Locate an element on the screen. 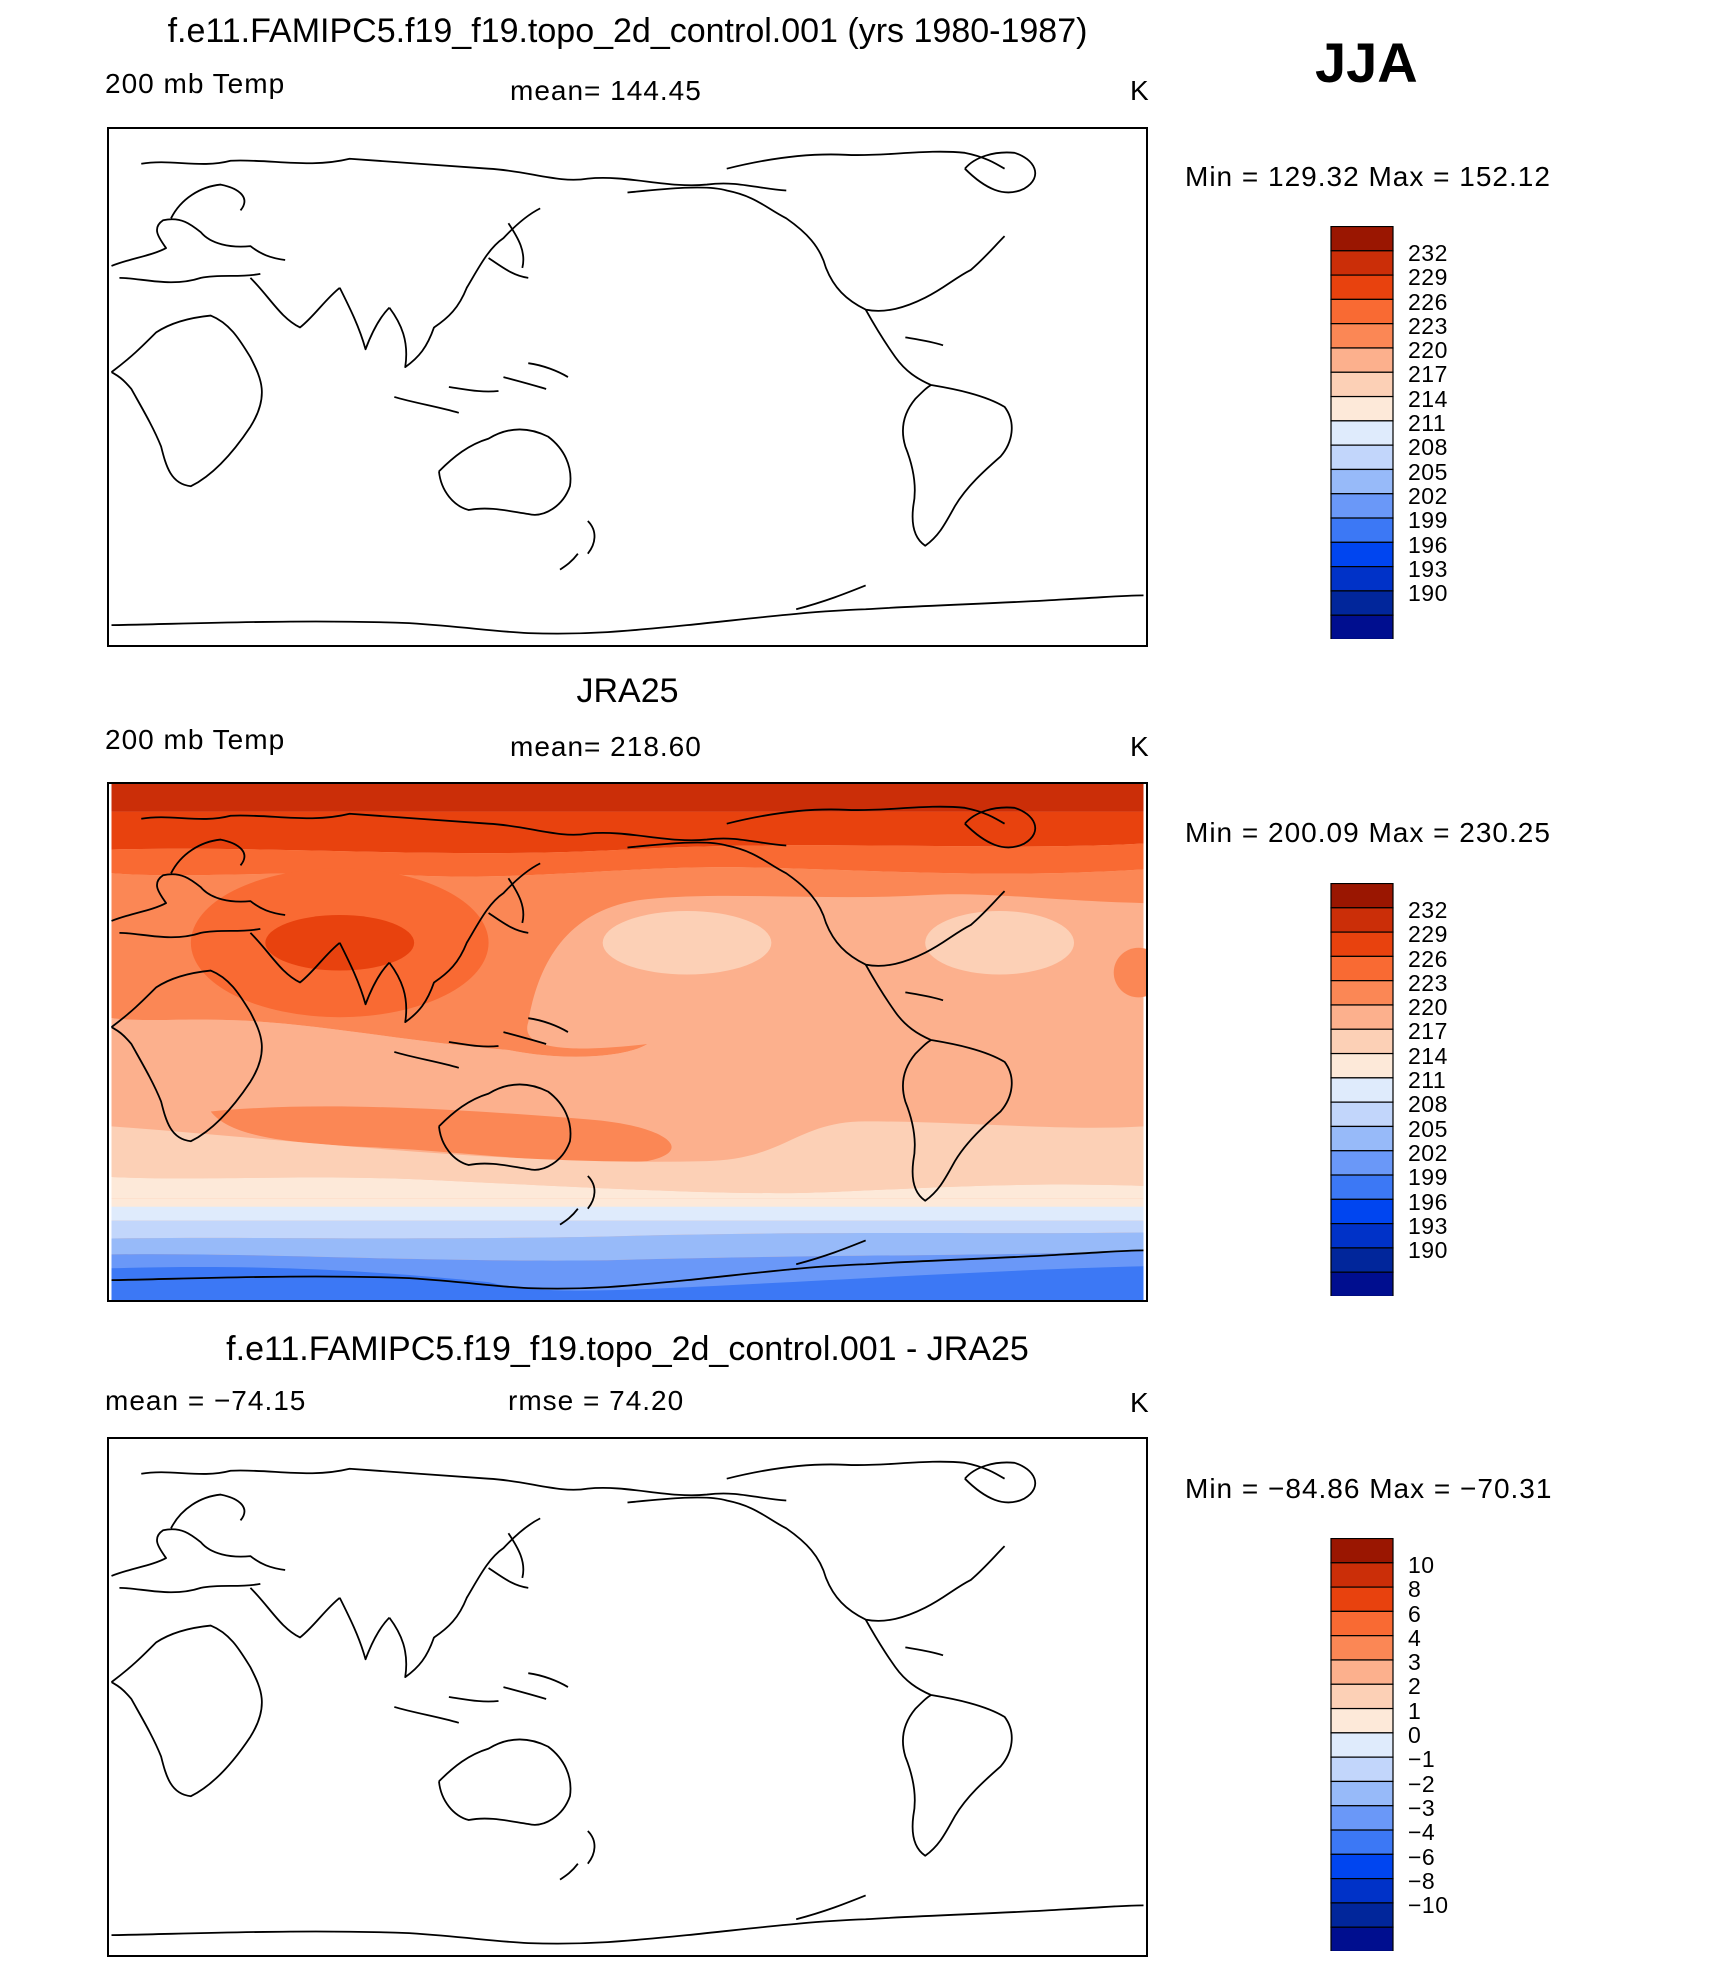  panel1-colorbar is located at coordinates (1362, 432).